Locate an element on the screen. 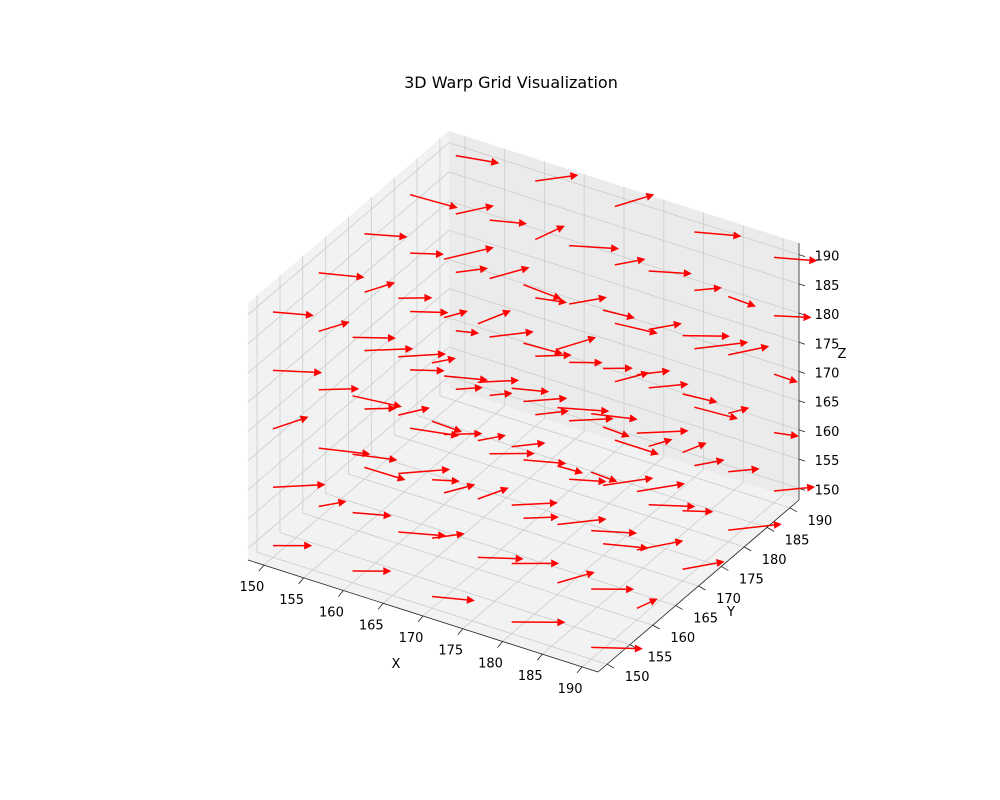 This screenshot has width=1000, height=800. x-axis-label: X is located at coordinates (396, 664).